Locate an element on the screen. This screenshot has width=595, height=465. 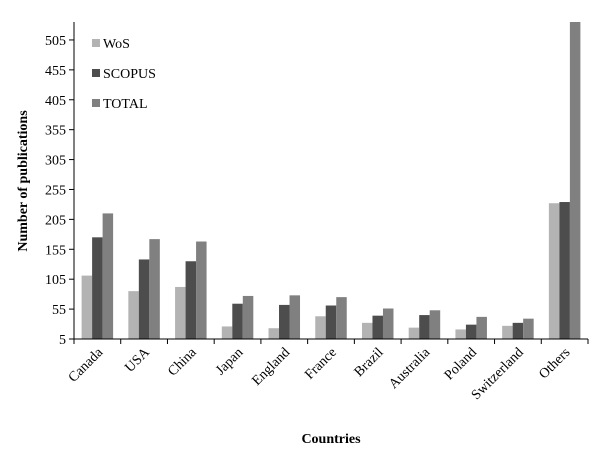
bar-scopus-switzerland is located at coordinates (518, 330).